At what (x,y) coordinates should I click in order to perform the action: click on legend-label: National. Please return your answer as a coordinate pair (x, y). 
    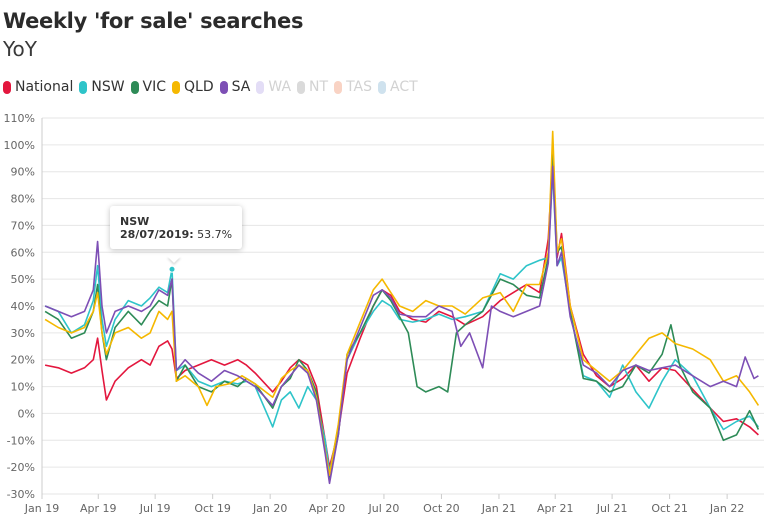
    Looking at the image, I should click on (44, 87).